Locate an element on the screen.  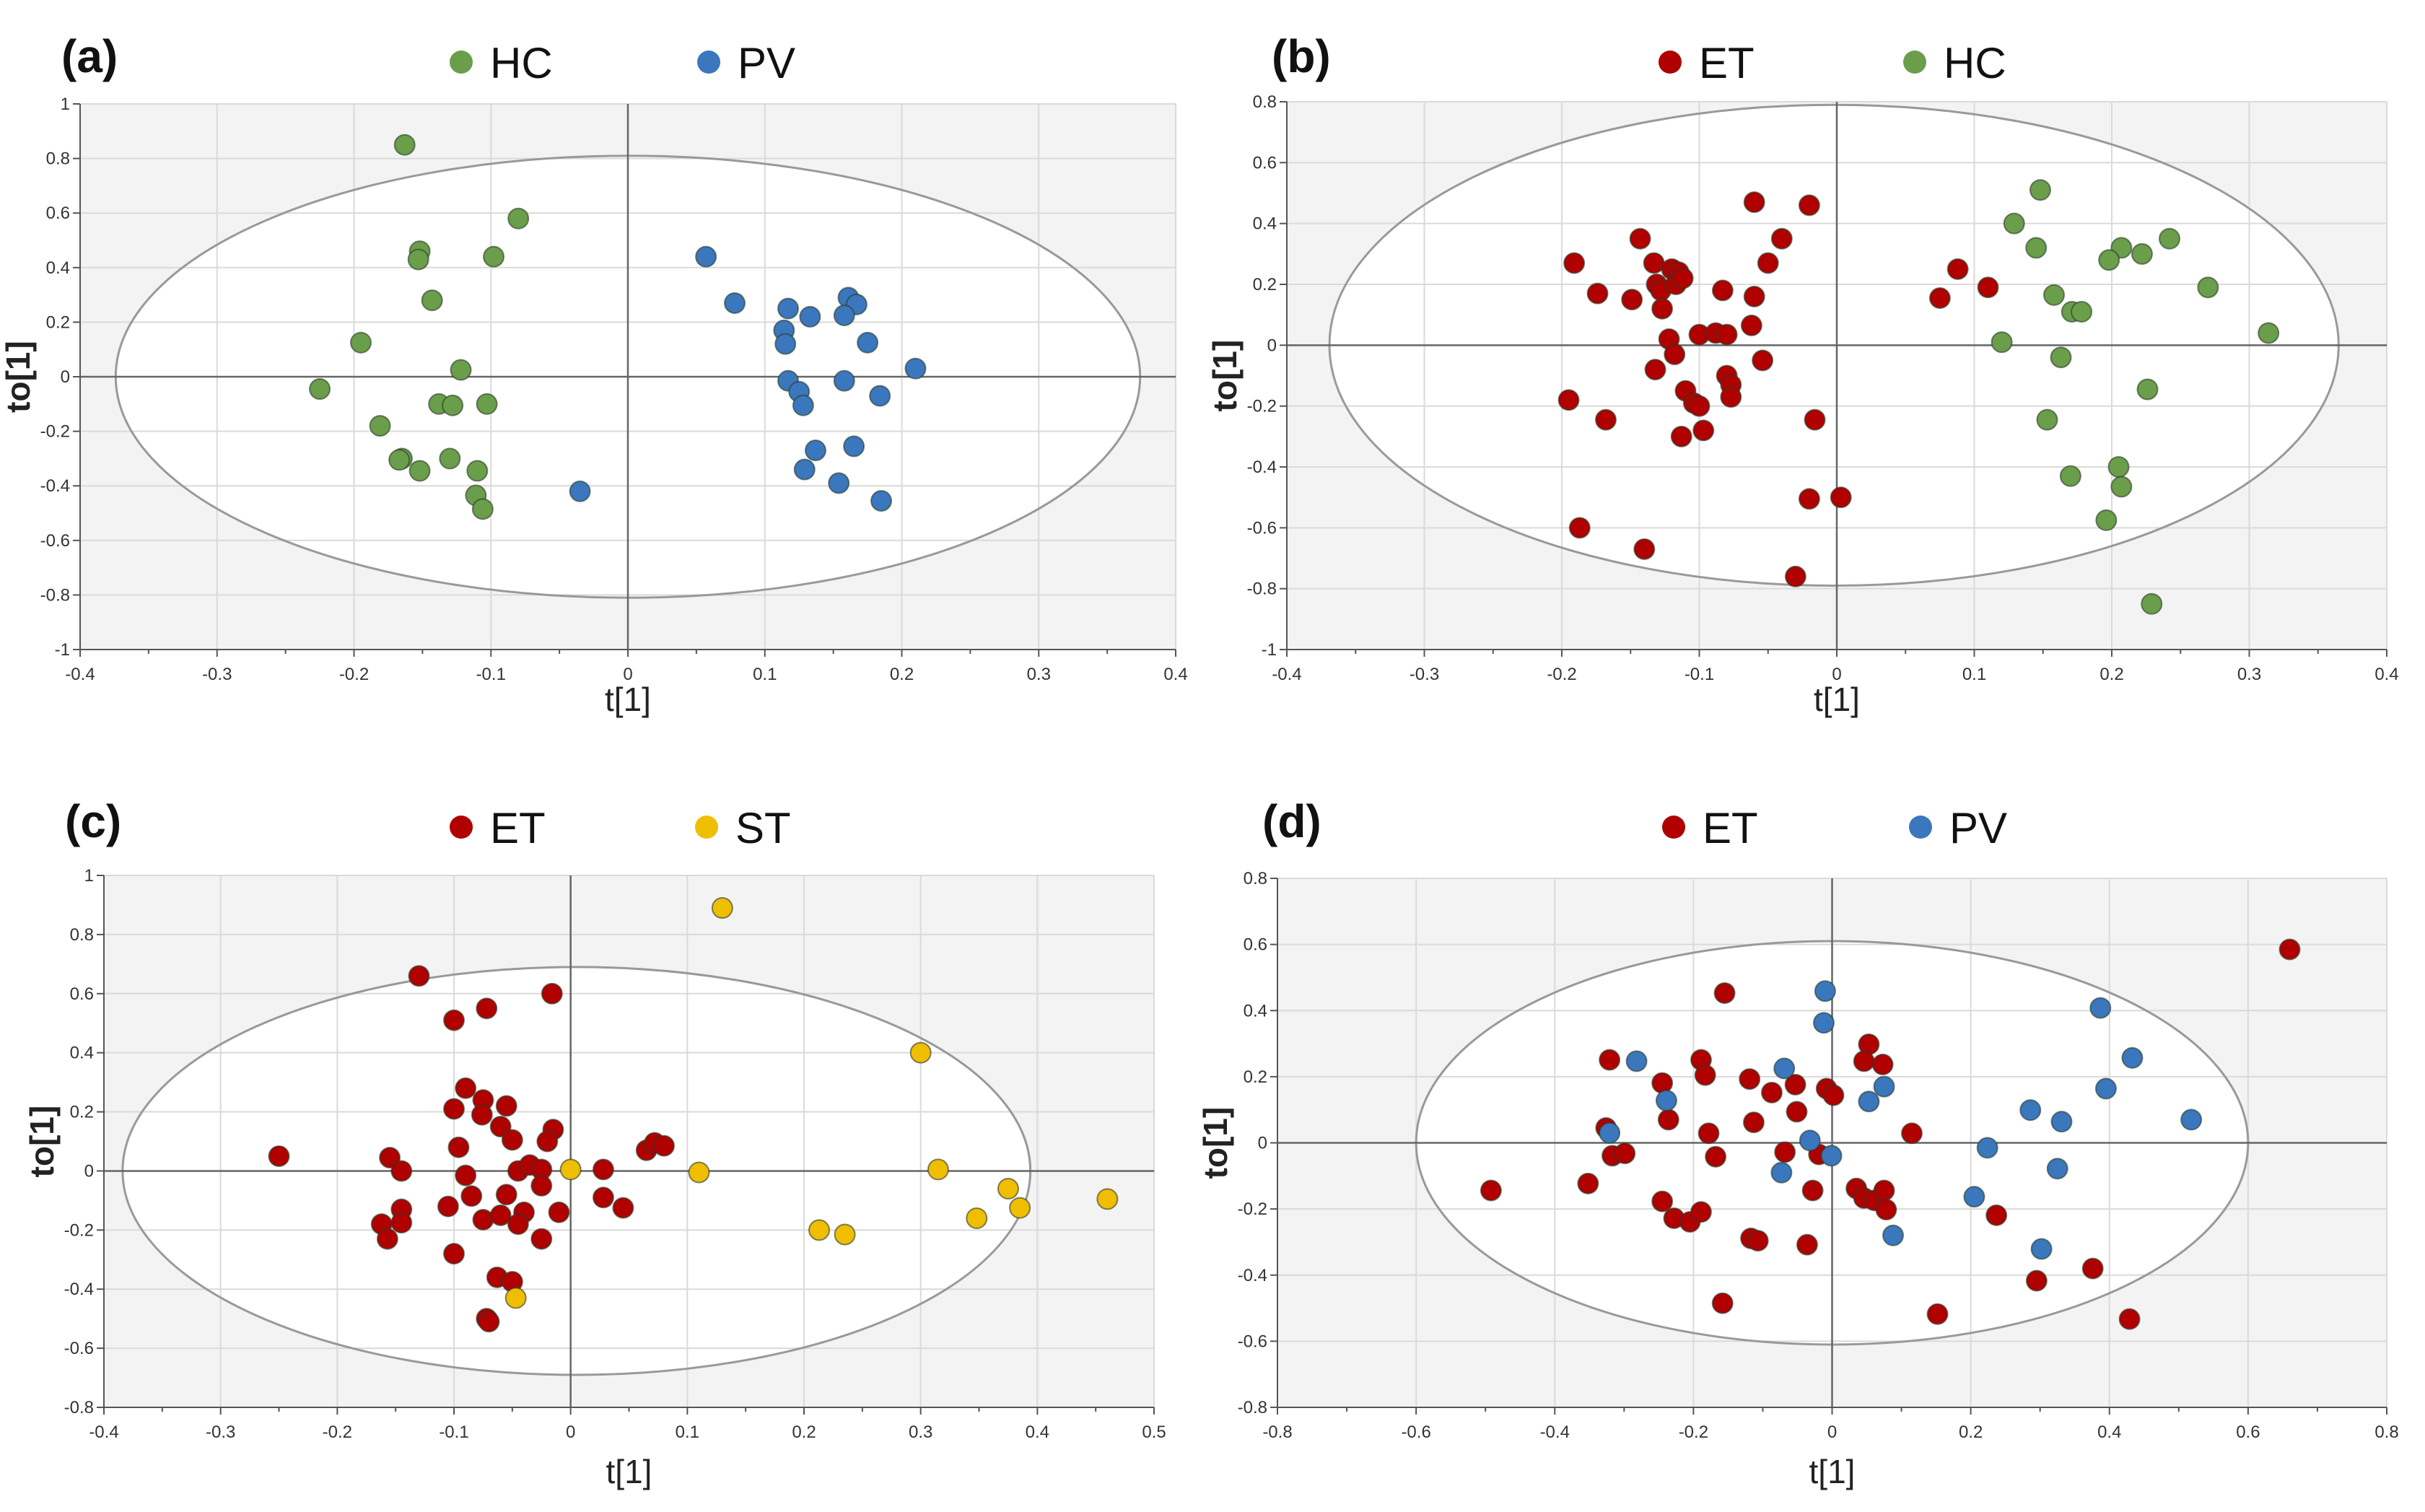
y-tick-label: 0.6 is located at coordinates (58, 213).